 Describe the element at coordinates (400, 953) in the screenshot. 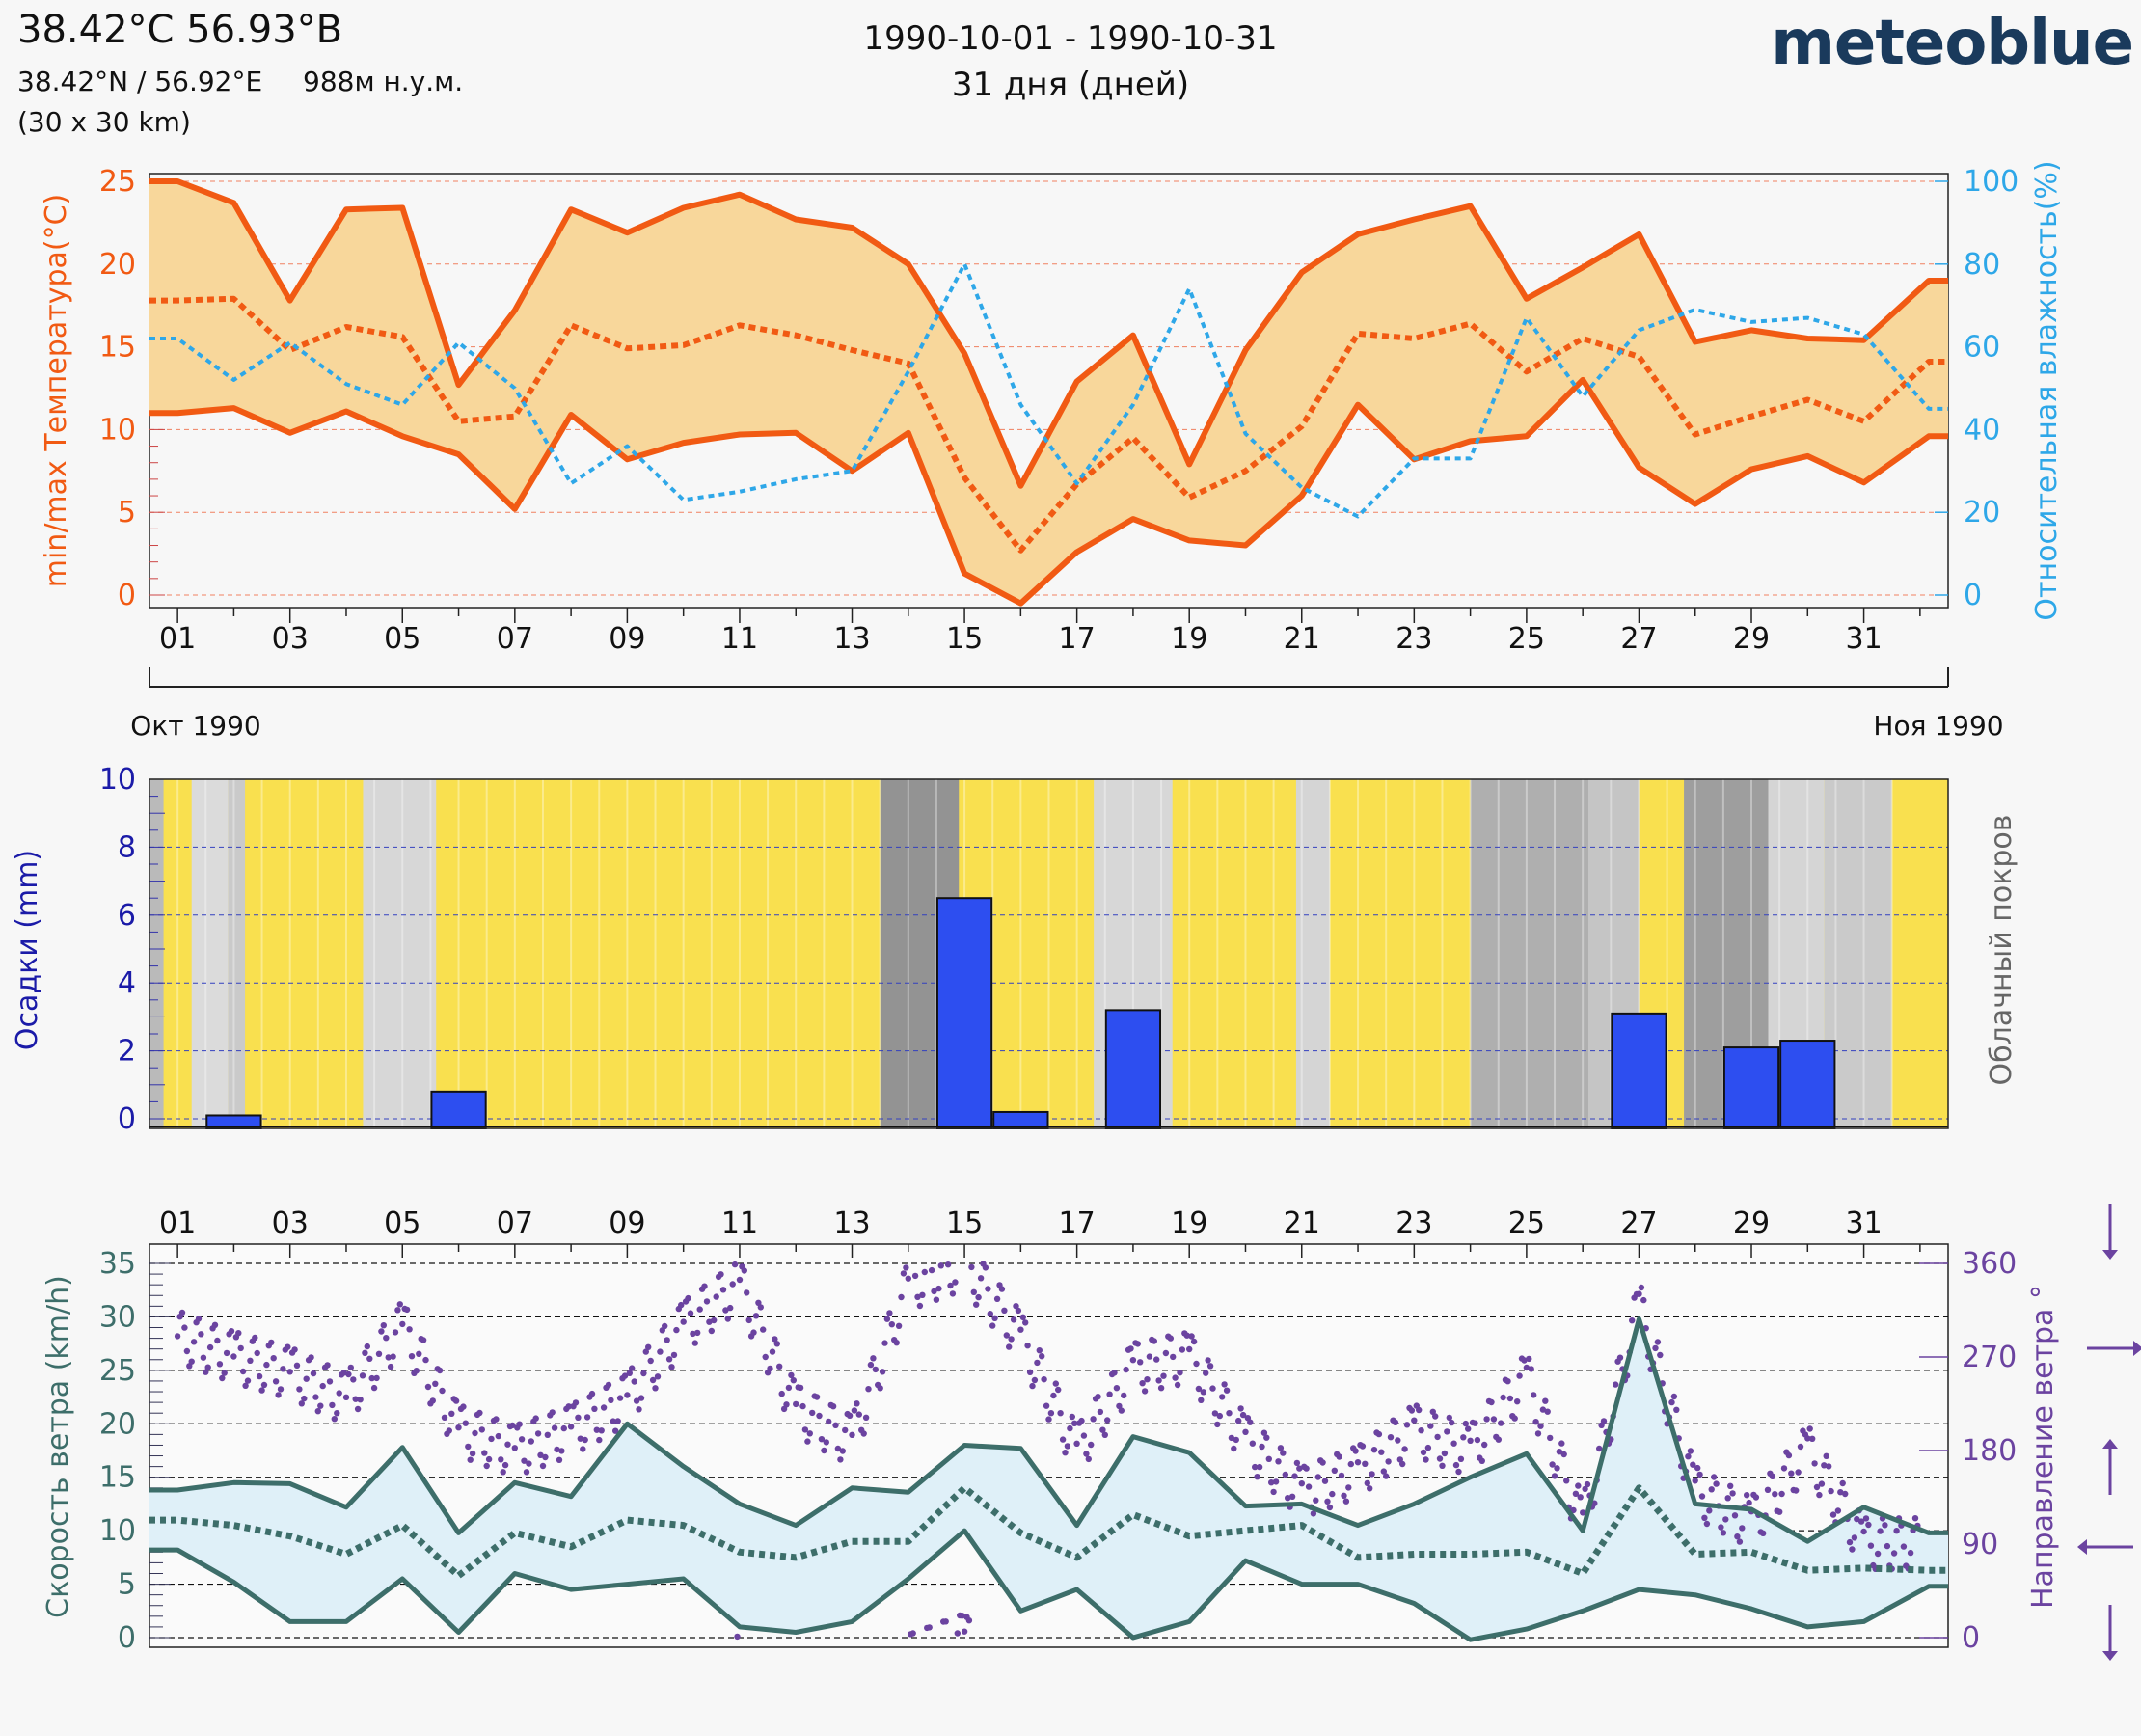

I see `cloud-cover-band` at that location.